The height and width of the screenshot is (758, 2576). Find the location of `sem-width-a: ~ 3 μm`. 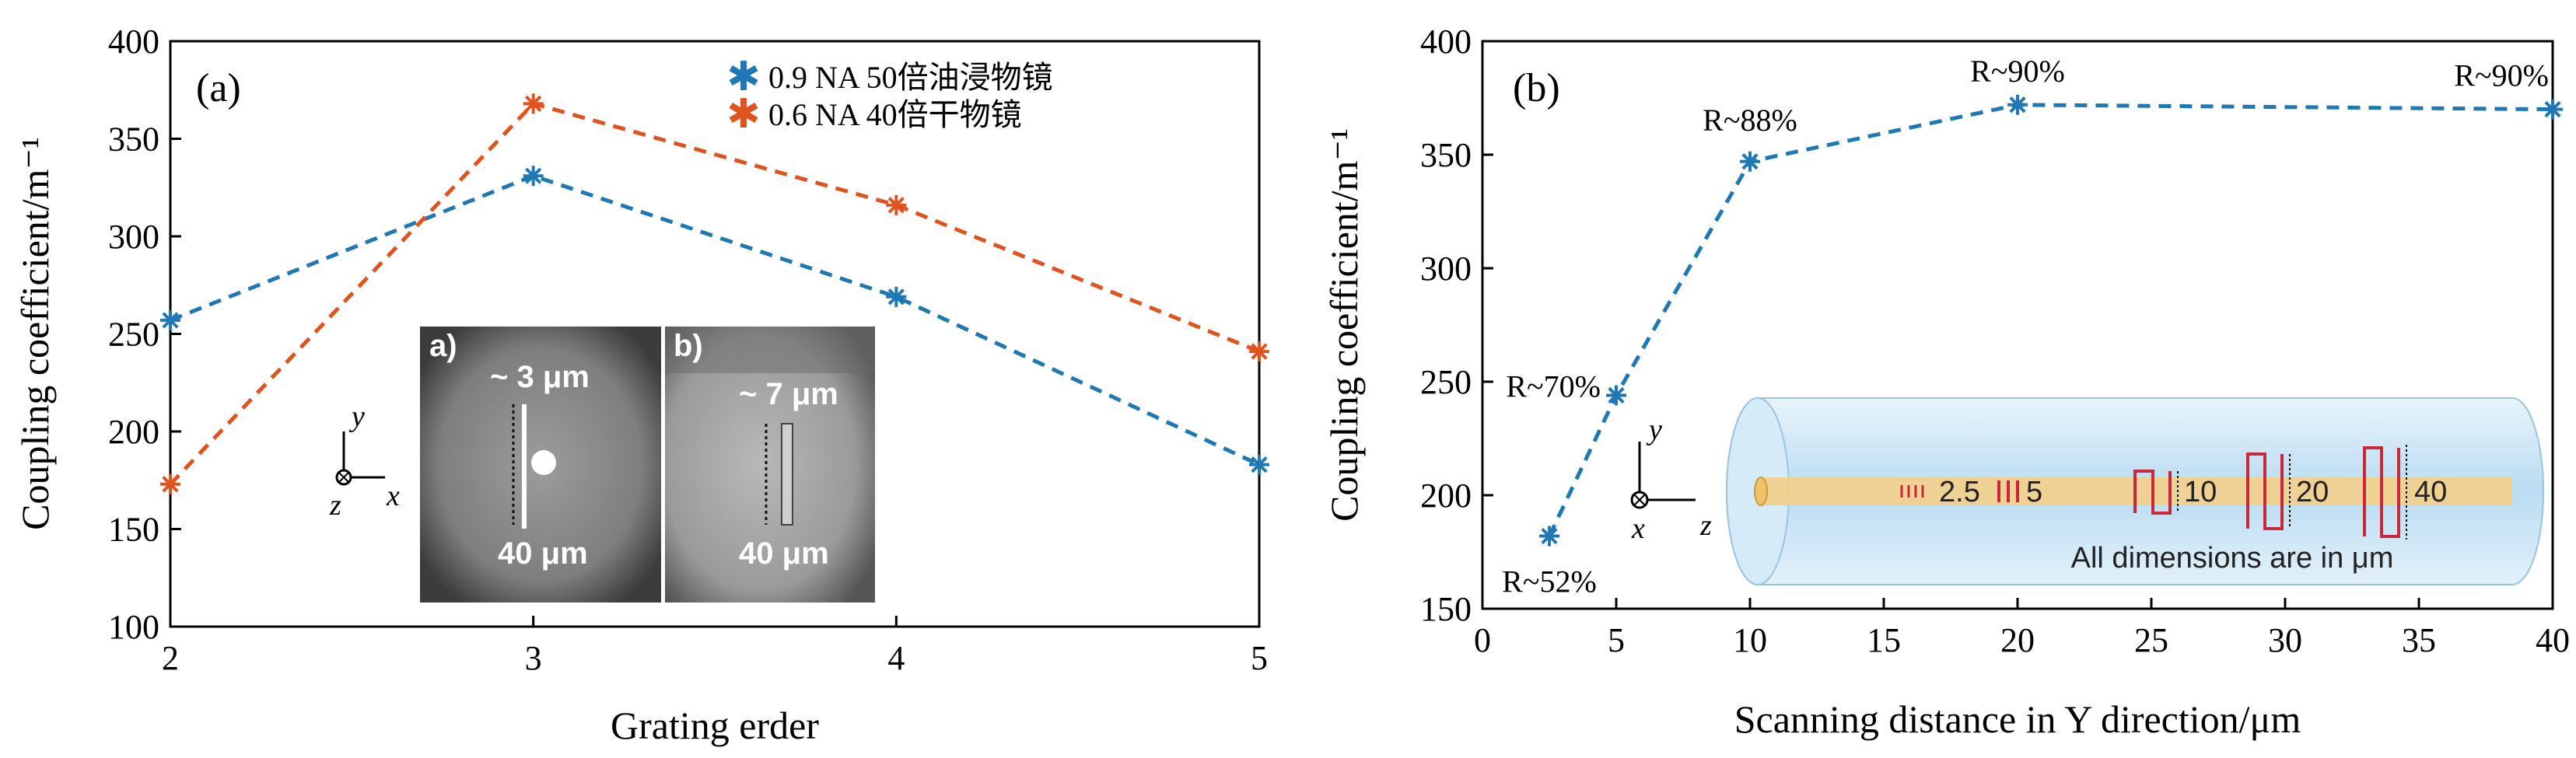

sem-width-a: ~ 3 μm is located at coordinates (540, 377).